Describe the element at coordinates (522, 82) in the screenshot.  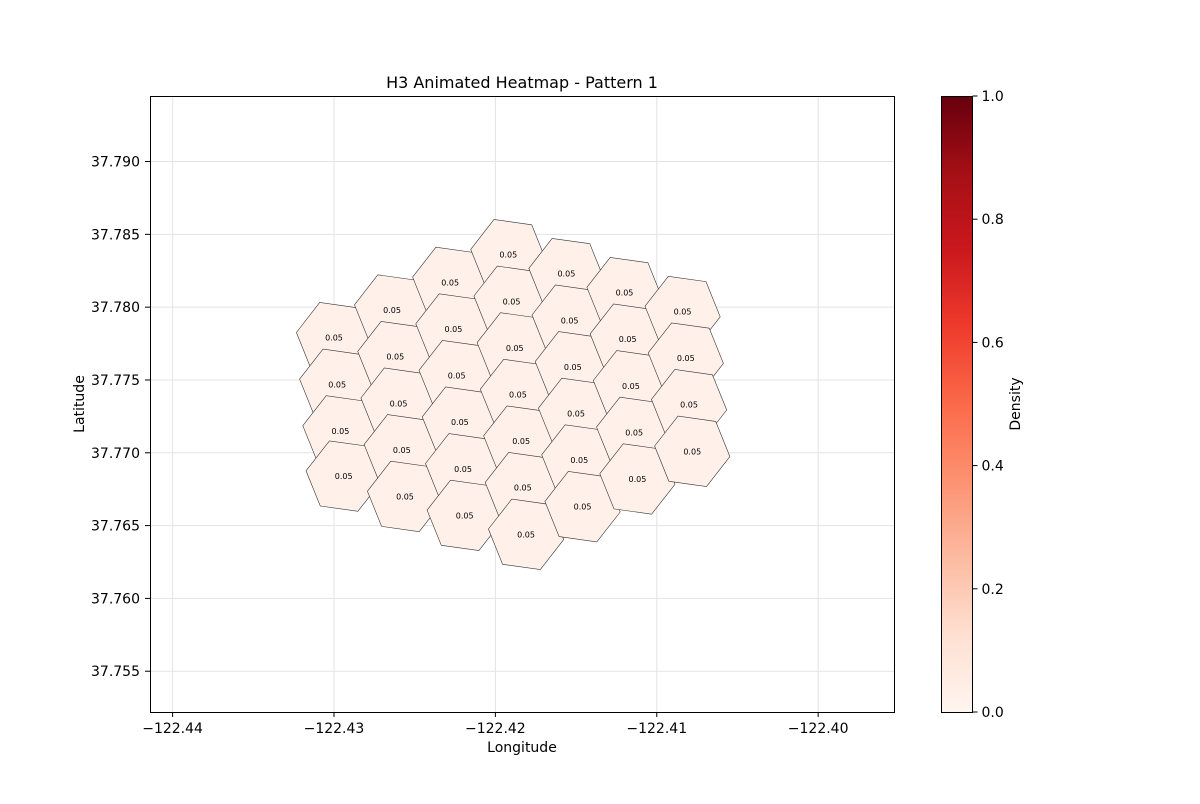
I see `chart-title: H3 Animated Heatmap - Pattern 1` at that location.